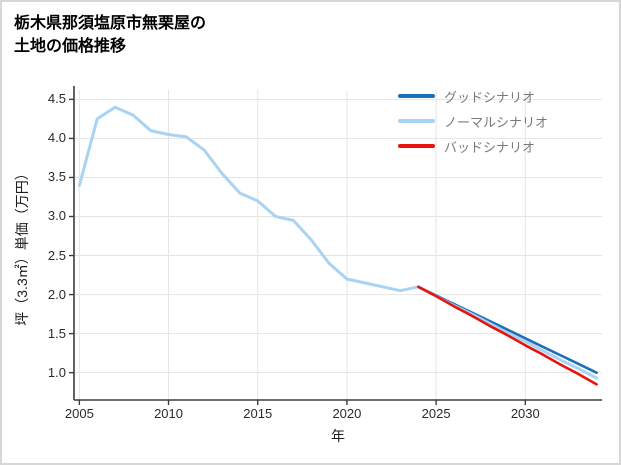 This screenshot has height=465, width=621. I want to click on legend-item: グッドシナリオ, so click(473, 96).